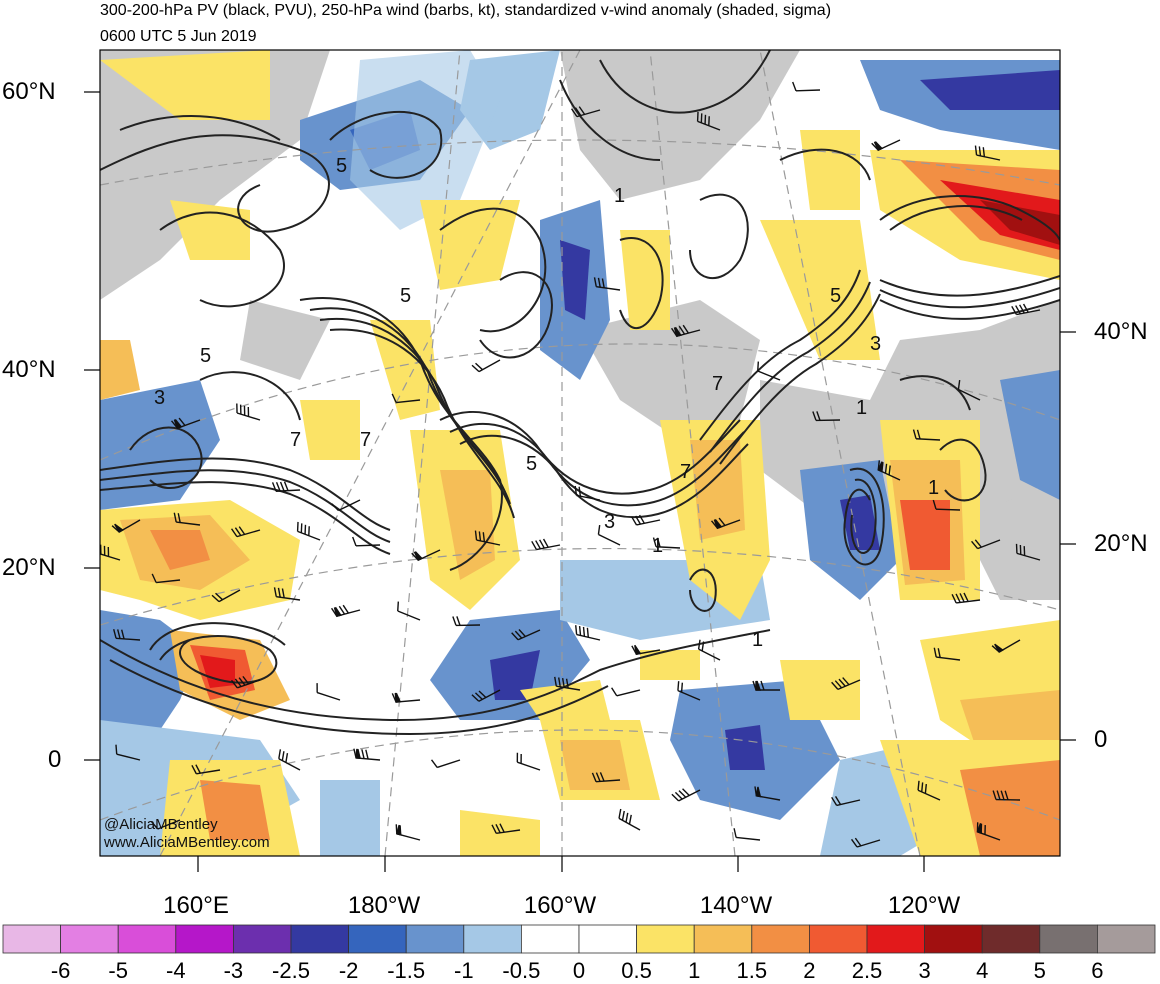 This screenshot has height=984, width=1160. Describe the element at coordinates (736, 906) in the screenshot. I see `lon-label-140w: 140°W` at that location.